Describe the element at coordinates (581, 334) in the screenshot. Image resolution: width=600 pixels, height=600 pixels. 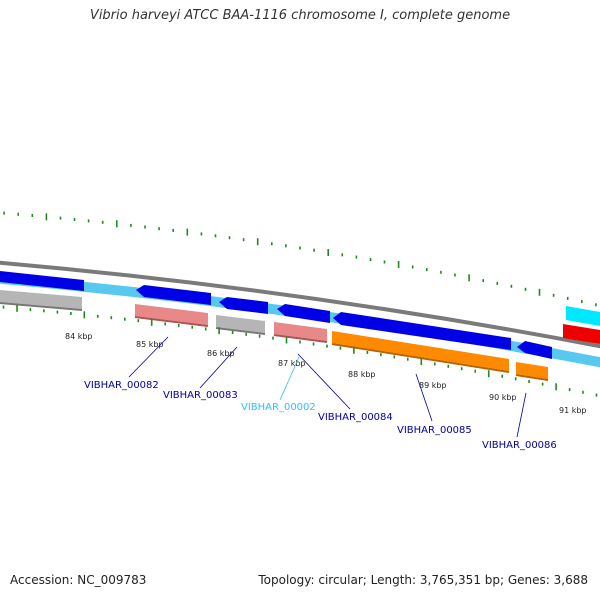
I see `gene-block-red` at that location.